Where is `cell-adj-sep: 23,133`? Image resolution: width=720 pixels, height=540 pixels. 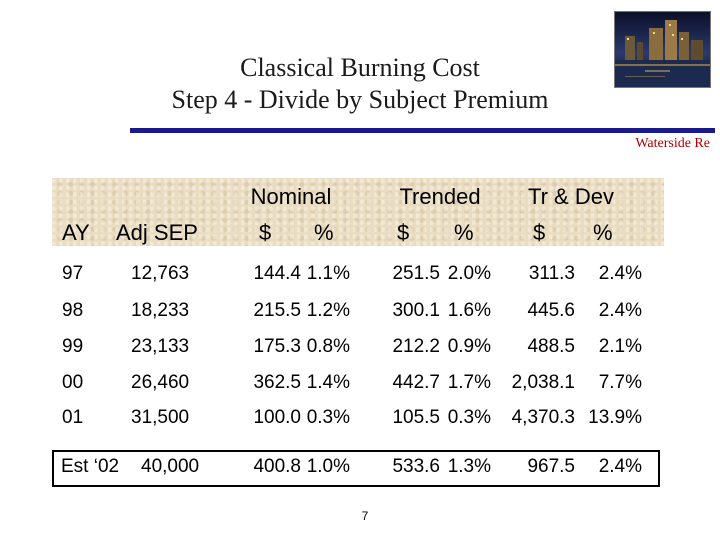
cell-adj-sep: 23,133 is located at coordinates (160, 346).